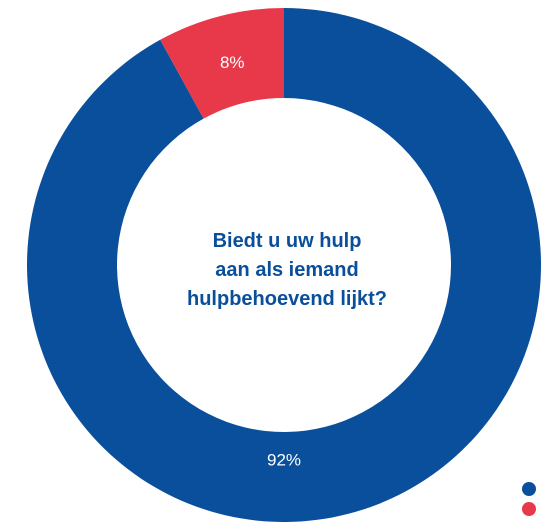  Describe the element at coordinates (287, 241) in the screenshot. I see `chart-title-line-1: Biedt u uw hulp` at that location.